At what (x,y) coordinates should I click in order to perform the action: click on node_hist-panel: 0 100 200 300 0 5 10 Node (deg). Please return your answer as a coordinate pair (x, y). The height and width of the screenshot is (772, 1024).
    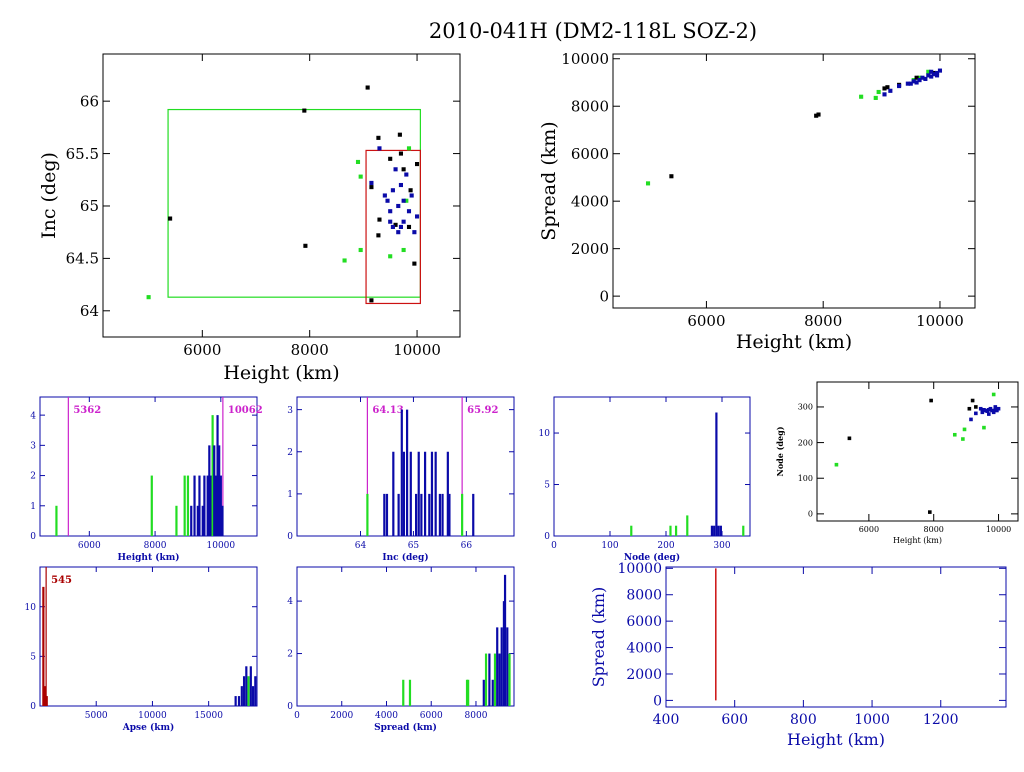
    Looking at the image, I should click on (645, 479).